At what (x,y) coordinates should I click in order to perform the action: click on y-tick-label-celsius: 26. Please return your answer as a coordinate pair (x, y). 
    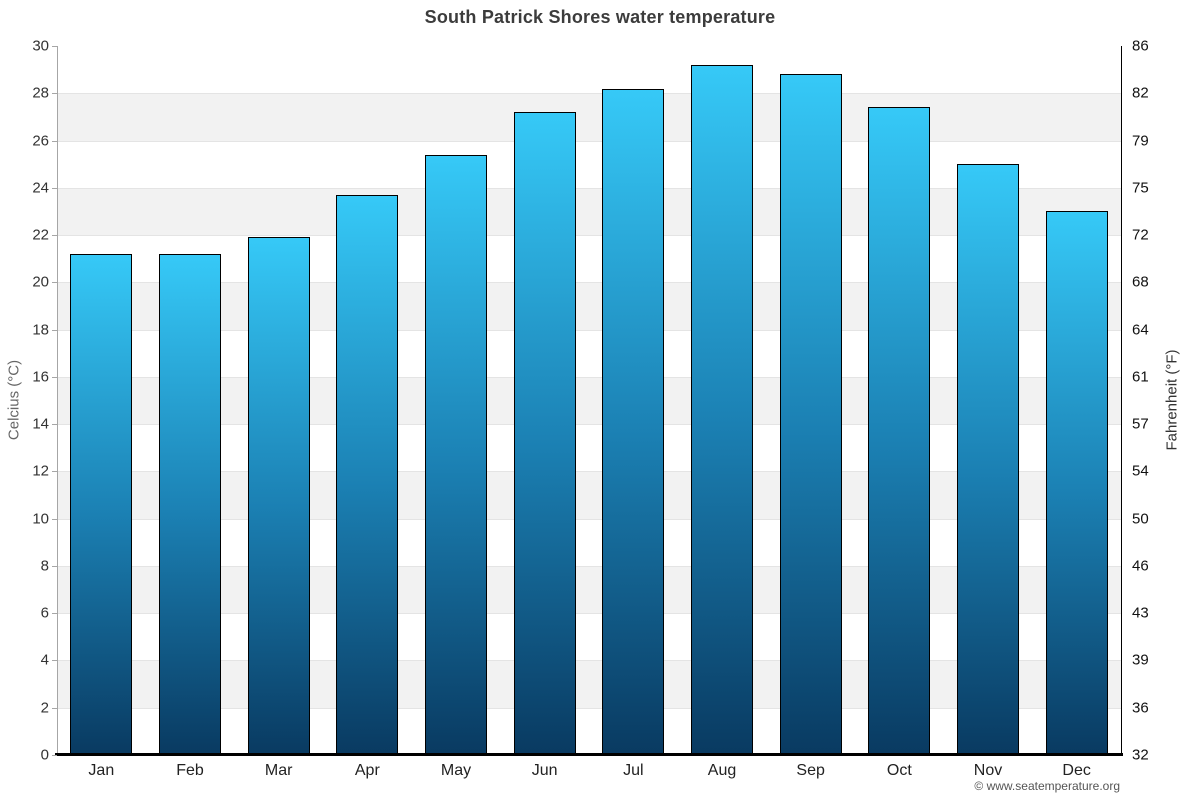
    Looking at the image, I should click on (40, 141).